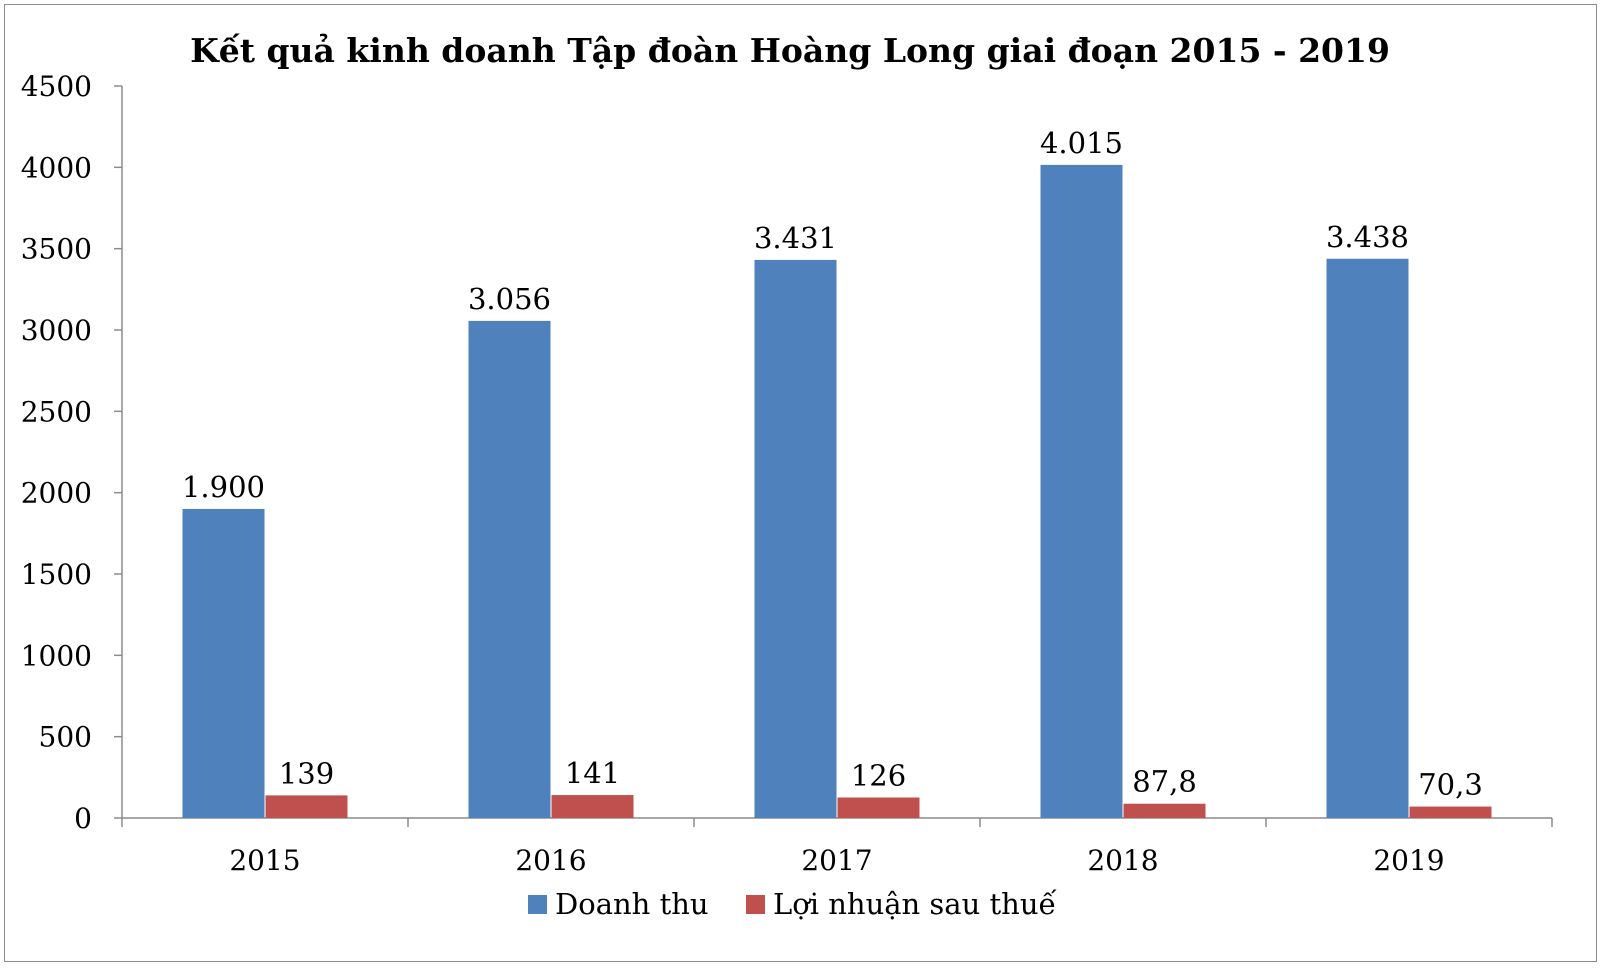 The height and width of the screenshot is (968, 1603). I want to click on data-label: 3.438, so click(1367, 237).